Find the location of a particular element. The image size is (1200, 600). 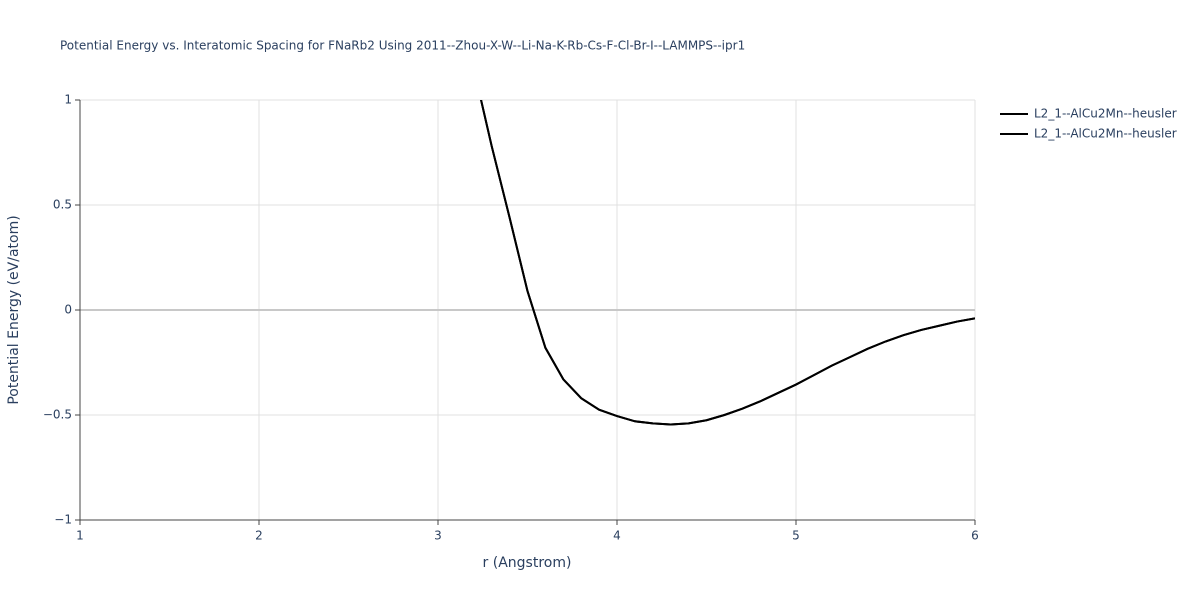

x-tick-label: 6 is located at coordinates (975, 536).